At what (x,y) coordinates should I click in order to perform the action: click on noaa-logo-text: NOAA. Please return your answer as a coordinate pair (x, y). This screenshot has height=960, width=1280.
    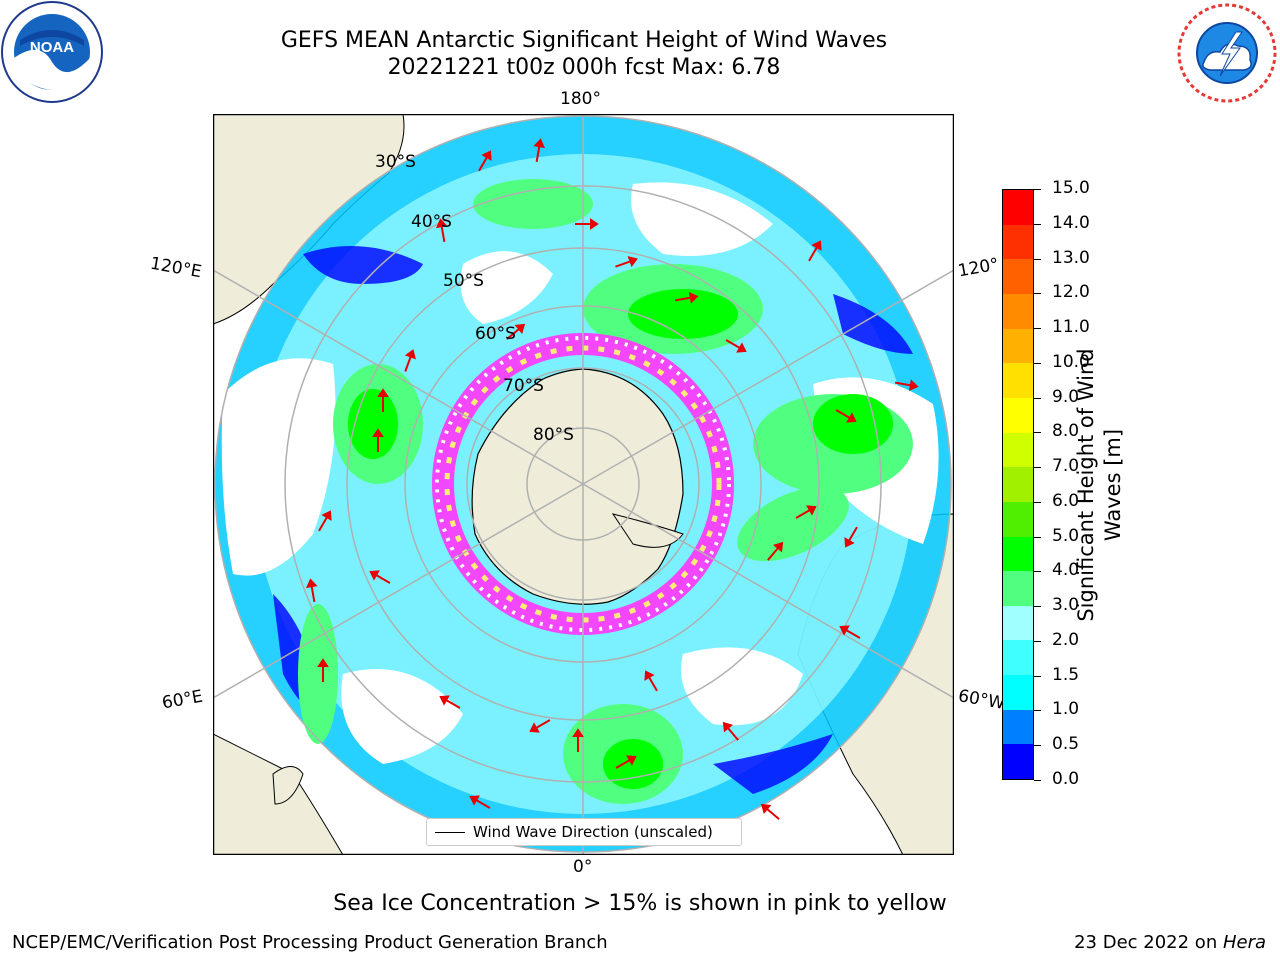
    Looking at the image, I should click on (52, 47).